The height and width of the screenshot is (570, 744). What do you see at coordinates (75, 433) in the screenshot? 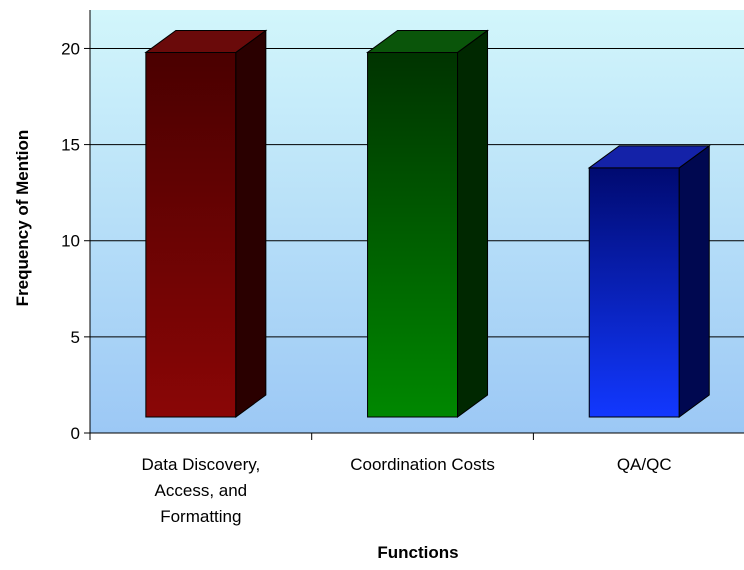
I see `y-tick-label: 0` at bounding box center [75, 433].